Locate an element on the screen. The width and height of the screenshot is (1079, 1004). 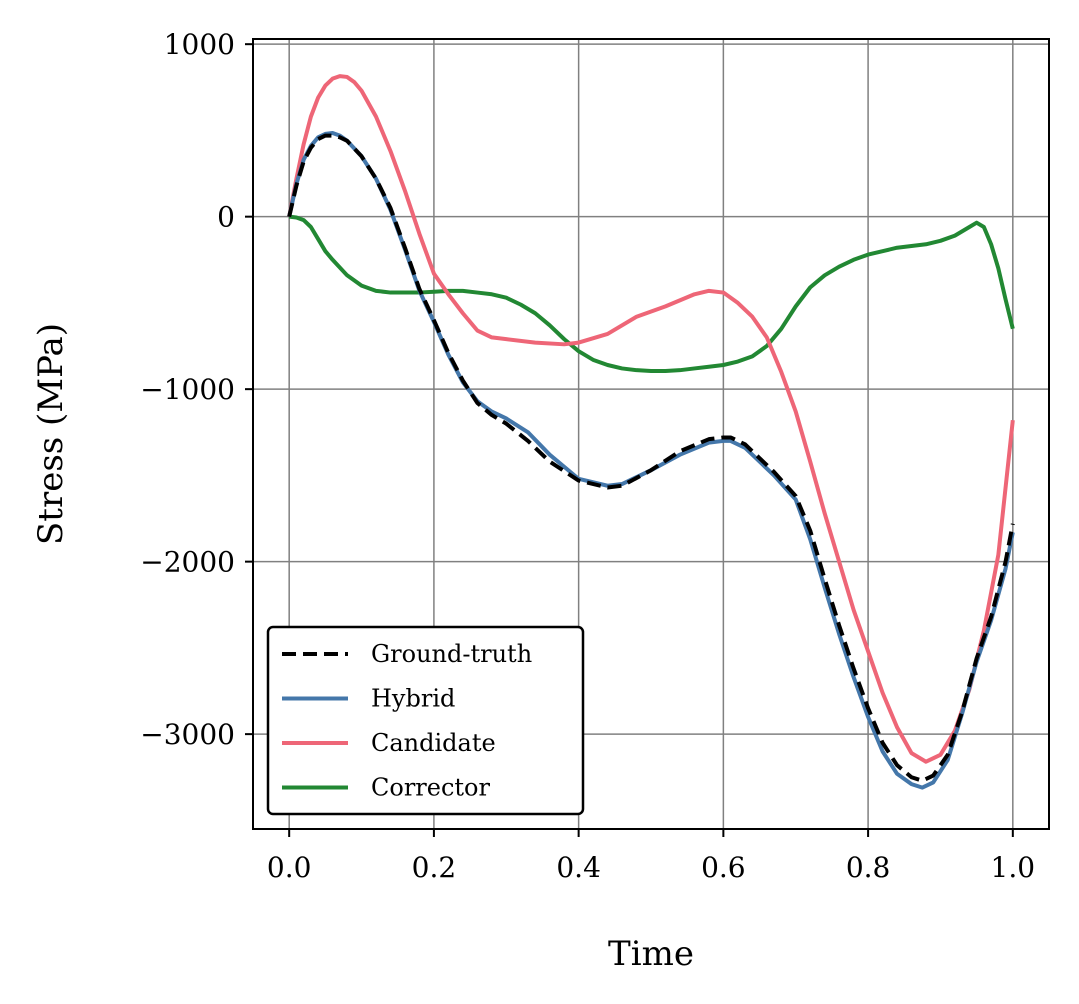
legend-label: Corrector is located at coordinates (430, 788).